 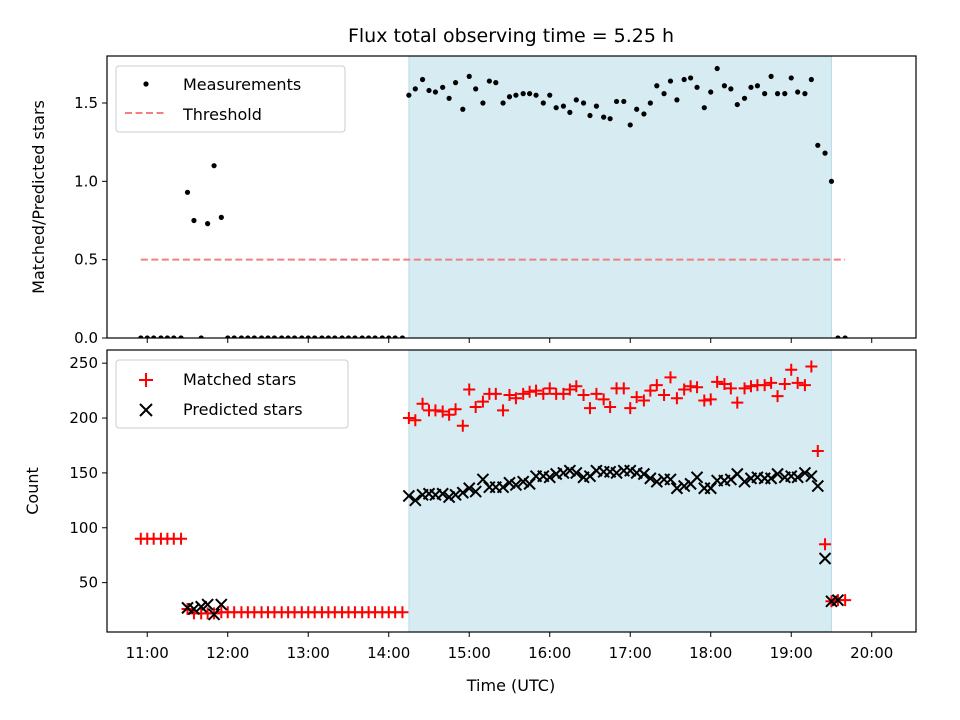 I want to click on legend-measurements-label: Measurements, so click(x=242, y=84).